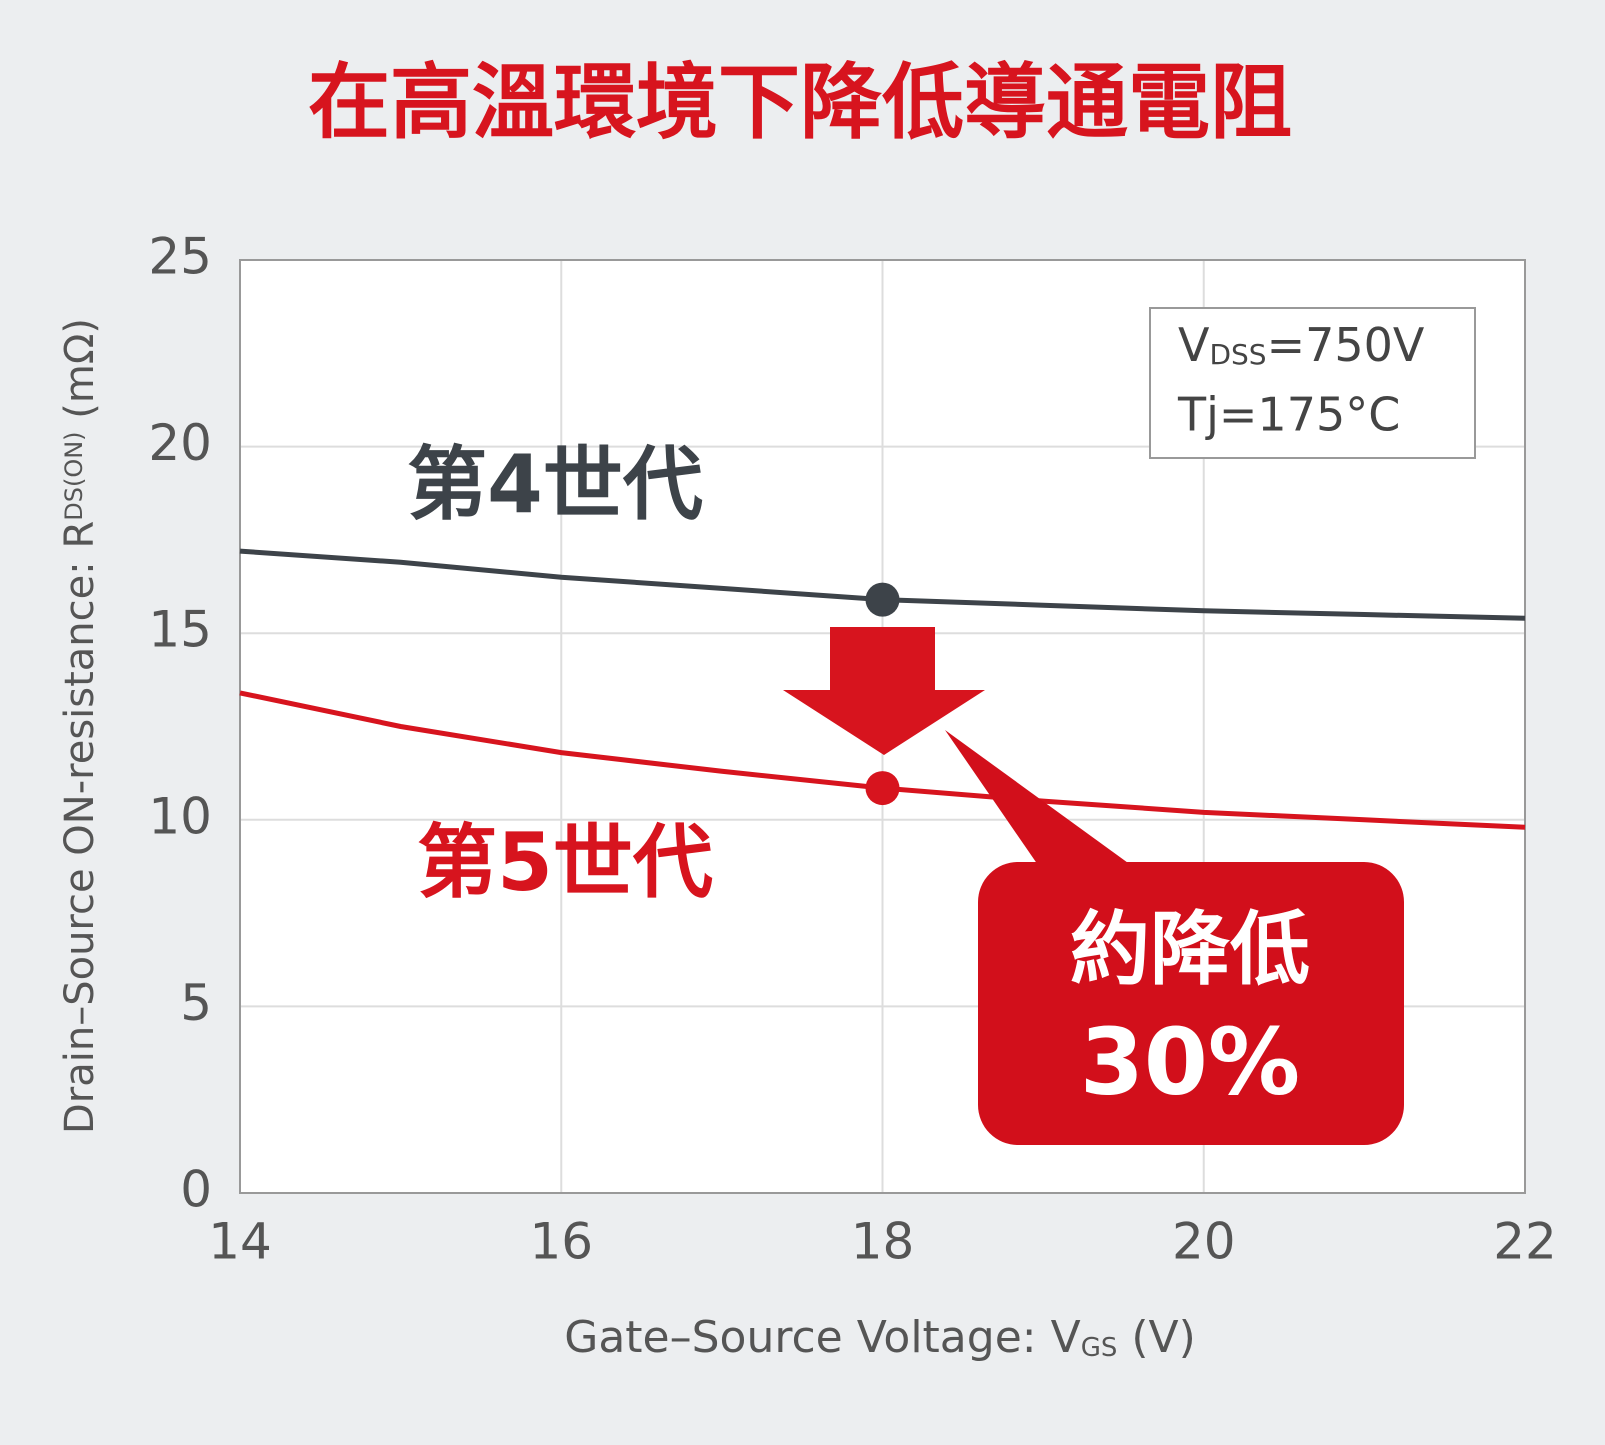  I want to click on x-tick-label: 14, so click(240, 1242).